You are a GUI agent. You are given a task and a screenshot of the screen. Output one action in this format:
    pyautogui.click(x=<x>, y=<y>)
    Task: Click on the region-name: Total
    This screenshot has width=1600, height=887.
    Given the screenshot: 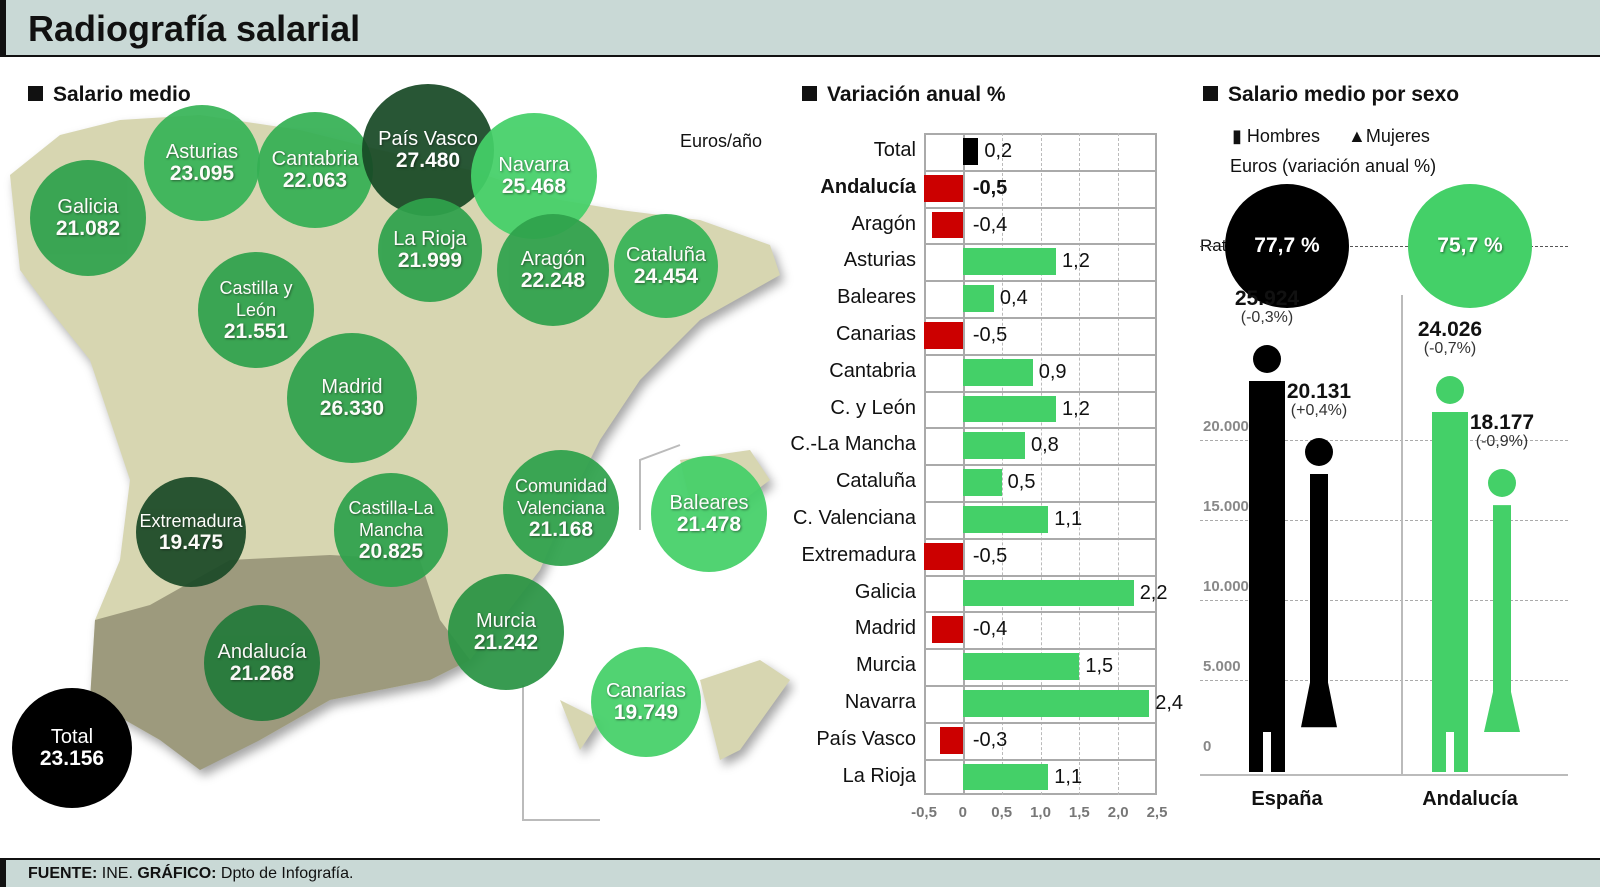 What is the action you would take?
    pyautogui.click(x=72, y=737)
    